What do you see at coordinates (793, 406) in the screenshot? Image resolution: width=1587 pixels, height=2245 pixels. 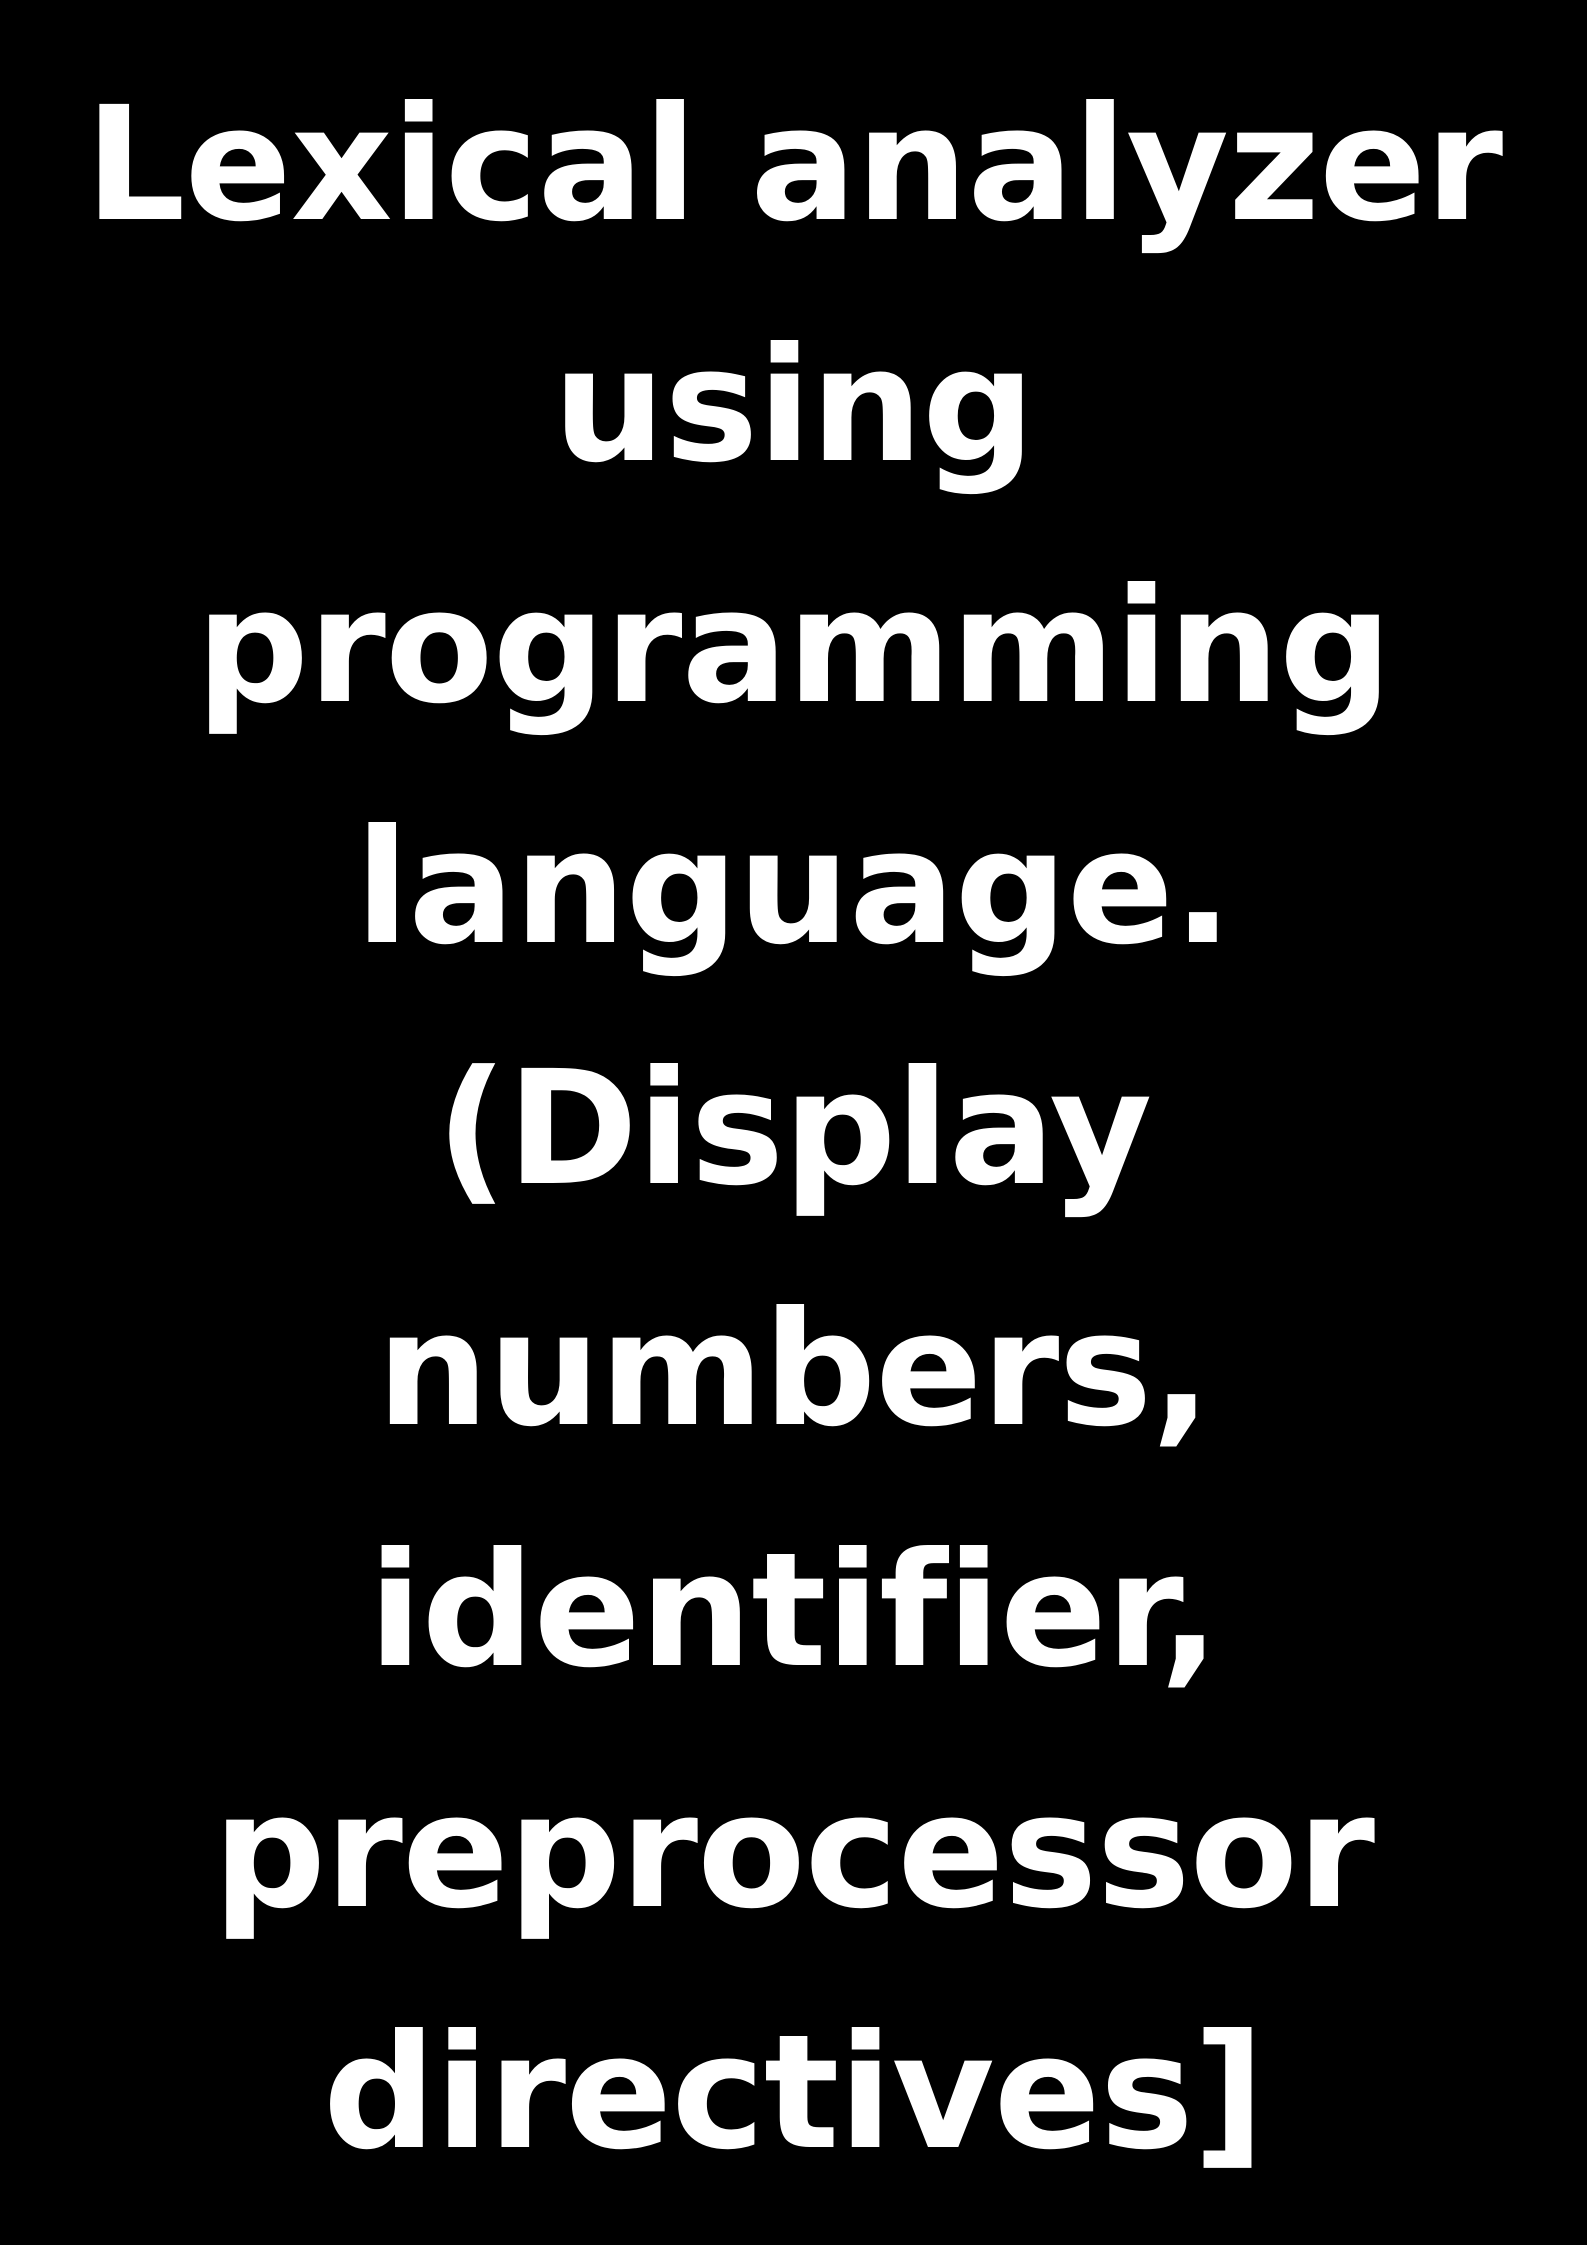 I see `title-line-2: using` at bounding box center [793, 406].